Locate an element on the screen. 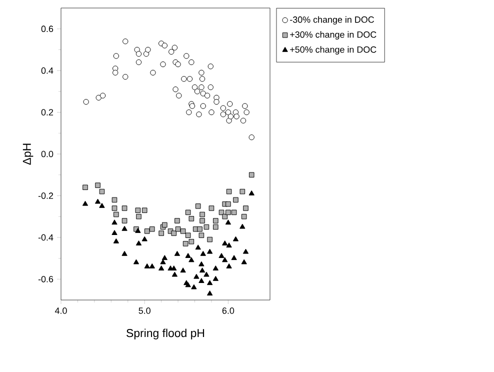  legend-label: -30% change in DOC is located at coordinates (332, 20).